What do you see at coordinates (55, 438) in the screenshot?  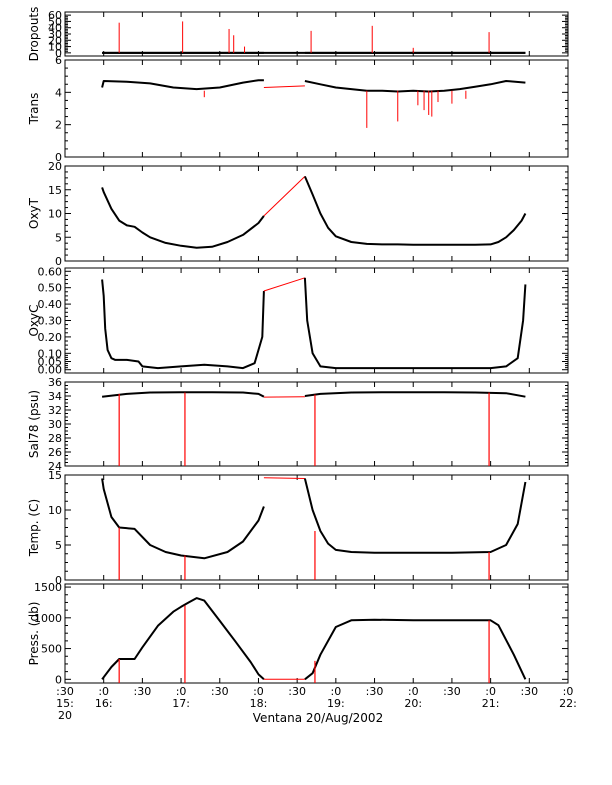 I see `y-tick-label: 28` at bounding box center [55, 438].